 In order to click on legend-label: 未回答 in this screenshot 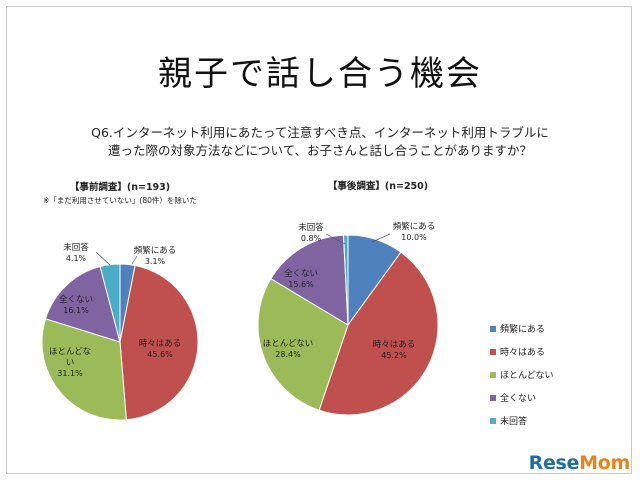, I will do `click(513, 421)`.